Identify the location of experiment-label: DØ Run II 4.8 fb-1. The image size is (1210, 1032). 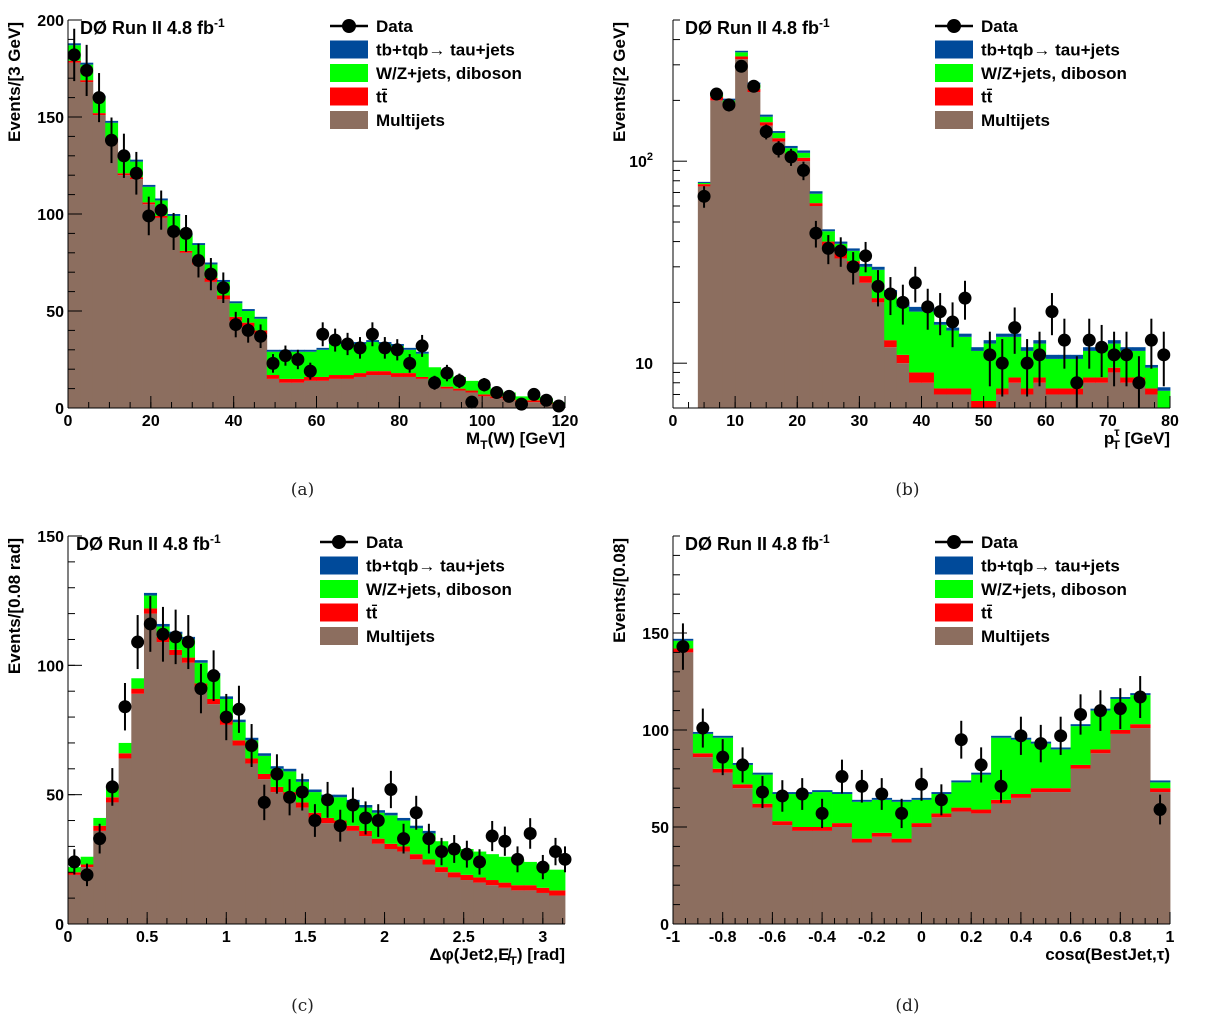
(757, 27).